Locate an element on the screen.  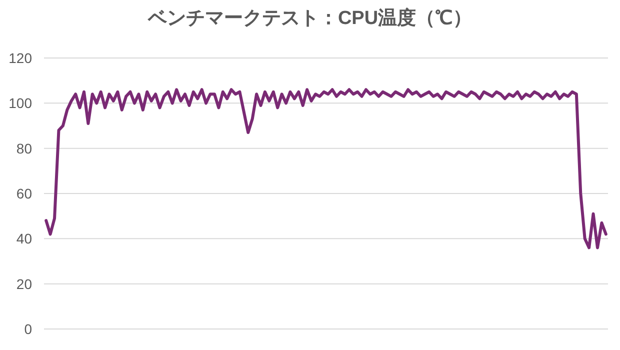
y-tick-label: 20 is located at coordinates (24, 284).